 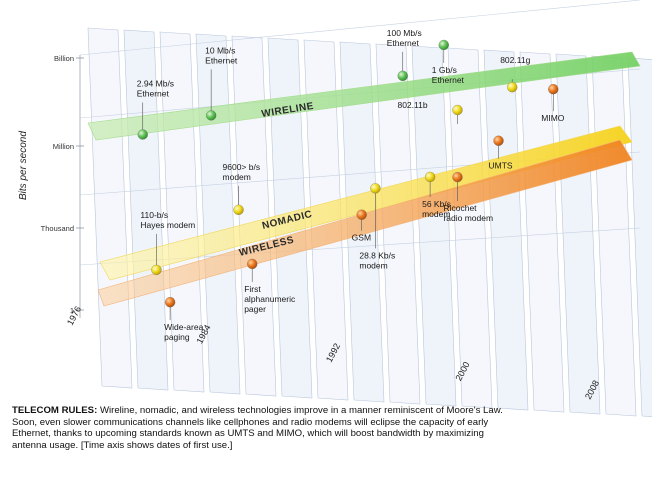 I want to click on point-label: 1 Gb/s Ethernet, so click(x=448, y=75).